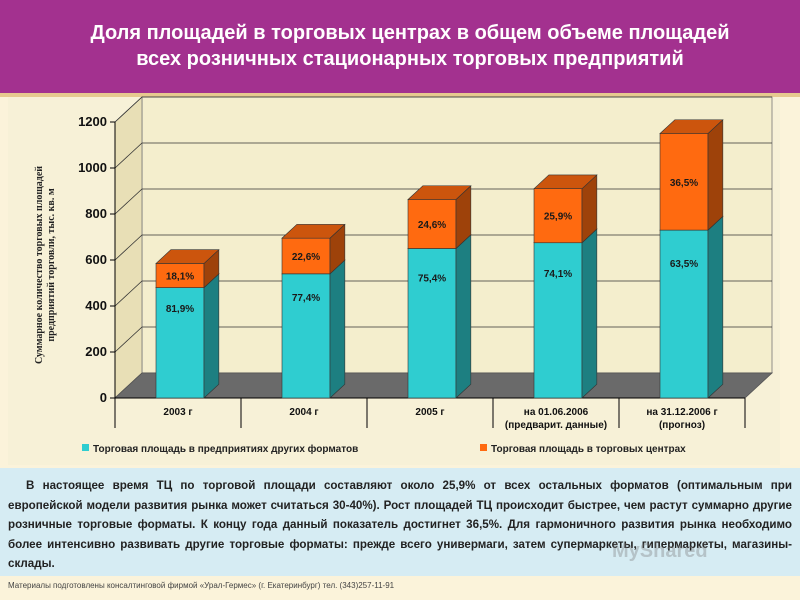 Image resolution: width=800 pixels, height=600 pixels. I want to click on data-label-other: 74,1%, so click(558, 274).